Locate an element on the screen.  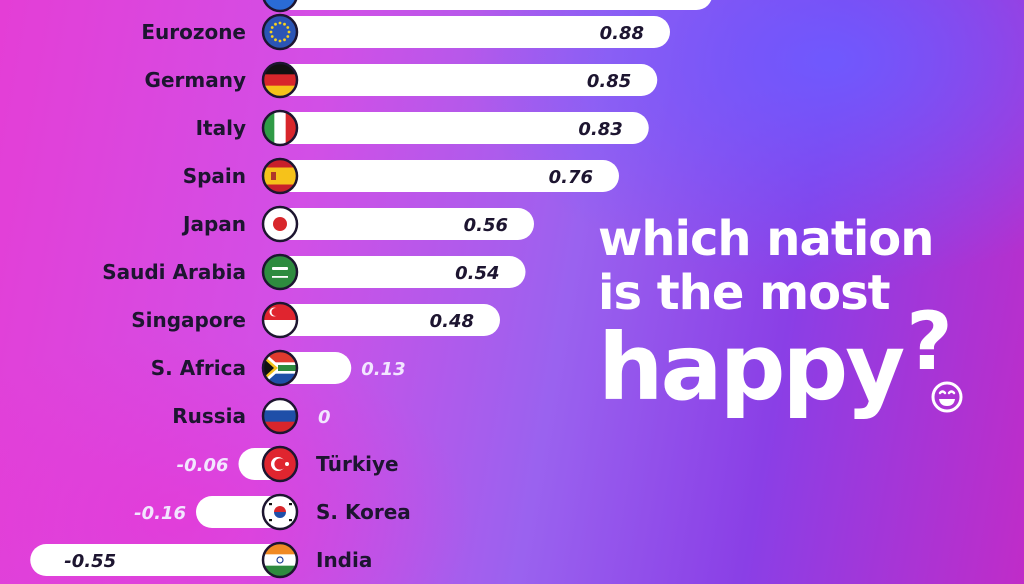
row-saudi-arabia: Saudi Arabia 0.54 is located at coordinates (314, 272).